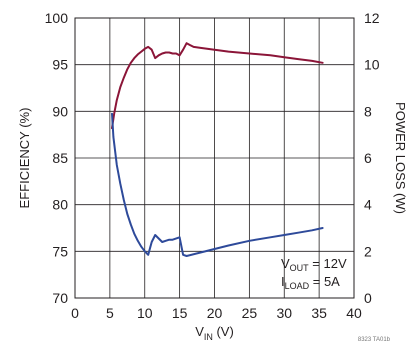  I want to click on annotation-iload-rest: = 5A, so click(324, 281).